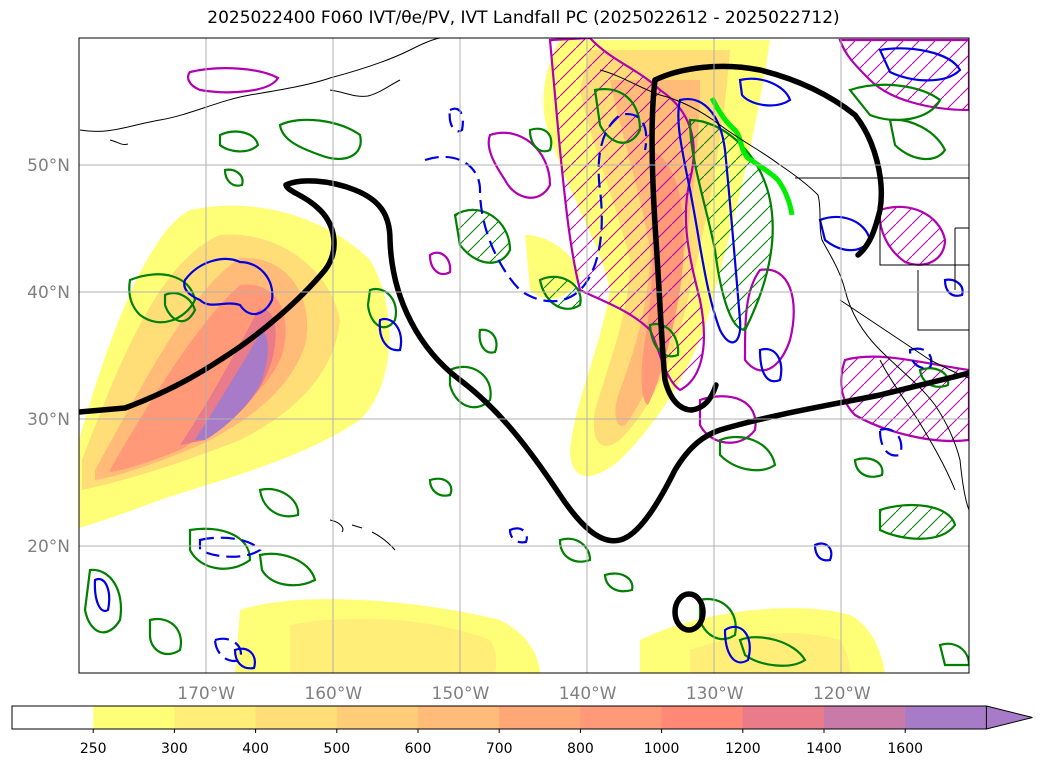 This screenshot has height=767, width=1047. What do you see at coordinates (336, 749) in the screenshot?
I see `colorbar-level-3: 500` at bounding box center [336, 749].